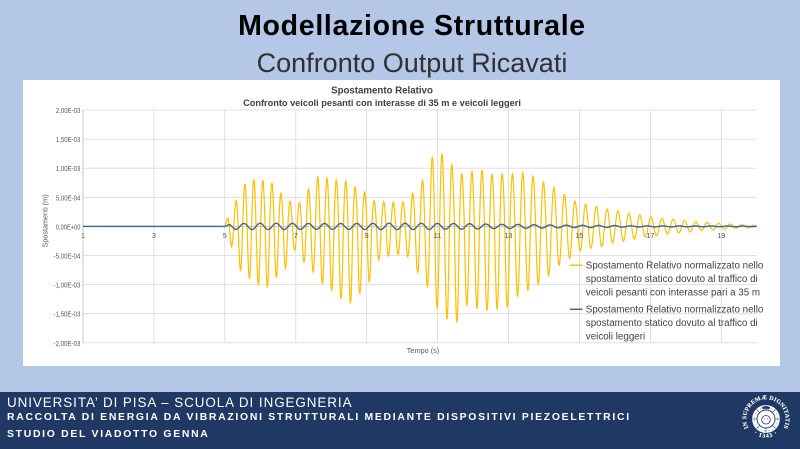 Image resolution: width=800 pixels, height=449 pixels. What do you see at coordinates (615, 337) in the screenshot?
I see `svg-text: veicoli leggeri` at bounding box center [615, 337].